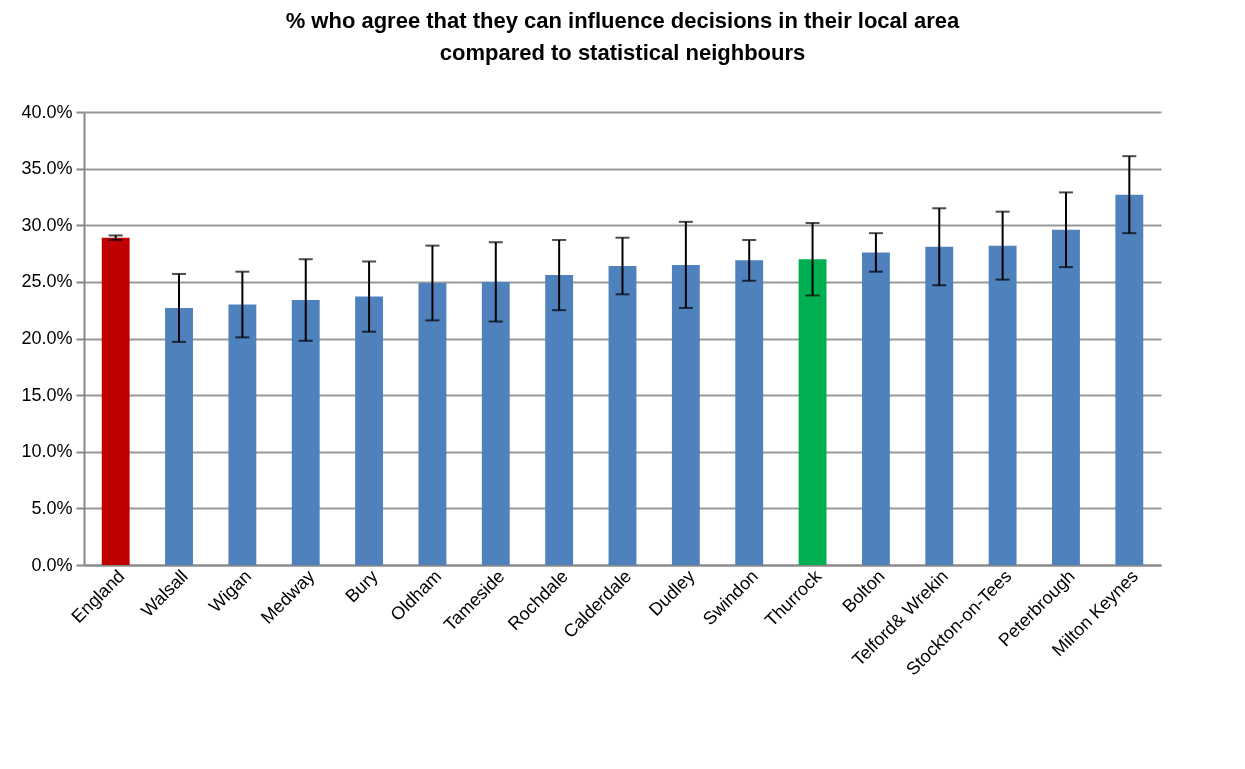 The image size is (1245, 769). Describe the element at coordinates (47, 111) in the screenshot. I see `y-tick-label: 40.0%` at that location.